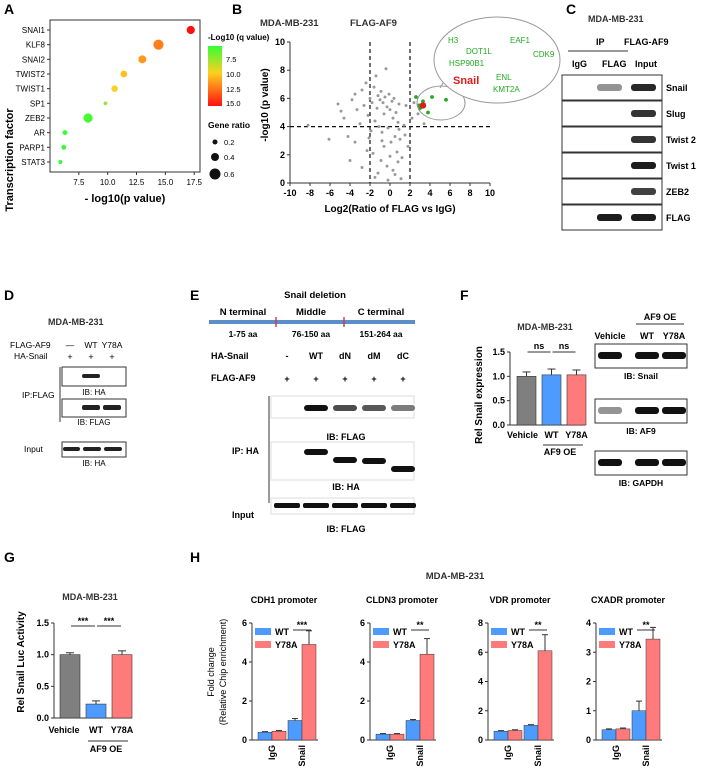 The width and height of the screenshot is (706, 775). Describe the element at coordinates (280, 42) in the screenshot. I see `b-ytick-label: 10` at that location.